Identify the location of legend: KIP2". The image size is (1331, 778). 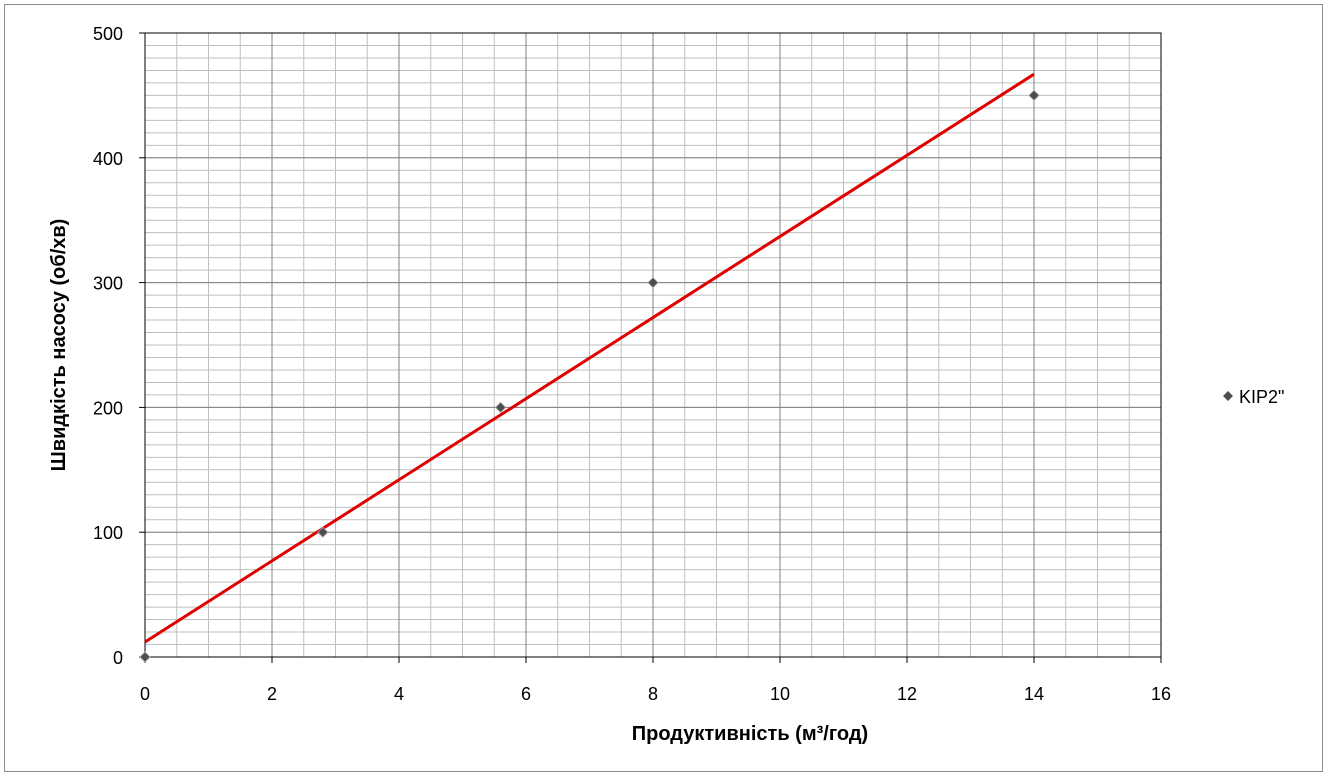
(1253, 397).